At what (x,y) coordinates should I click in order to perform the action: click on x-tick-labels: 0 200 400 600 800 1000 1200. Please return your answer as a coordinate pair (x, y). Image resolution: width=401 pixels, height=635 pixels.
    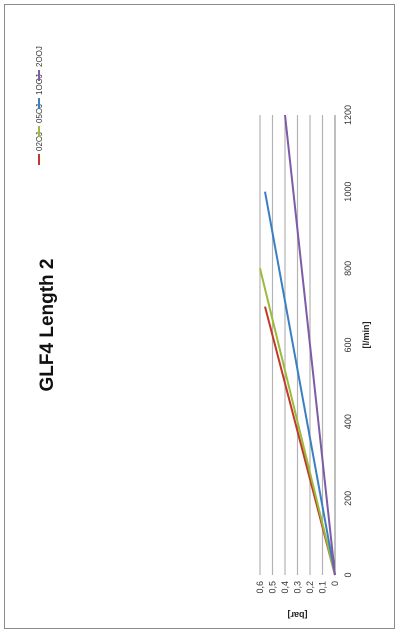
    Looking at the image, I should click on (348, 341).